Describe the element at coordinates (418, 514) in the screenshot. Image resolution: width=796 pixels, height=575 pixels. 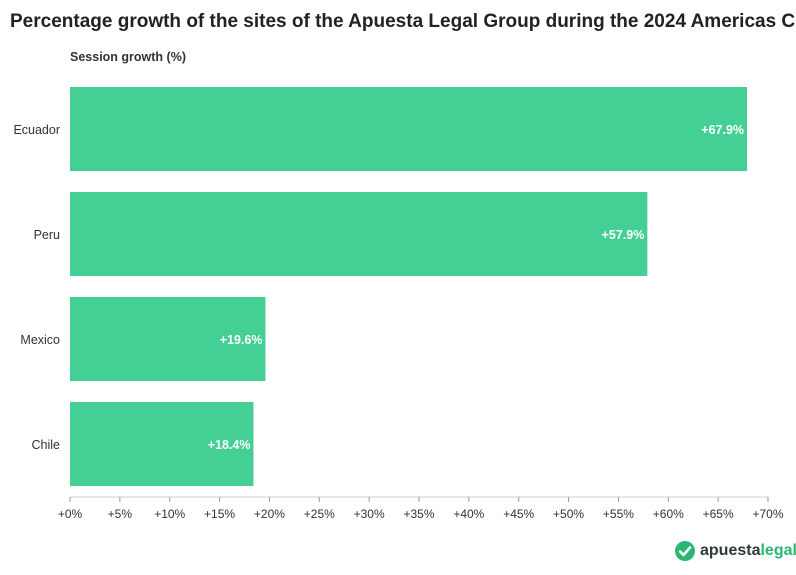
I see `x-tick-label: +35%` at that location.